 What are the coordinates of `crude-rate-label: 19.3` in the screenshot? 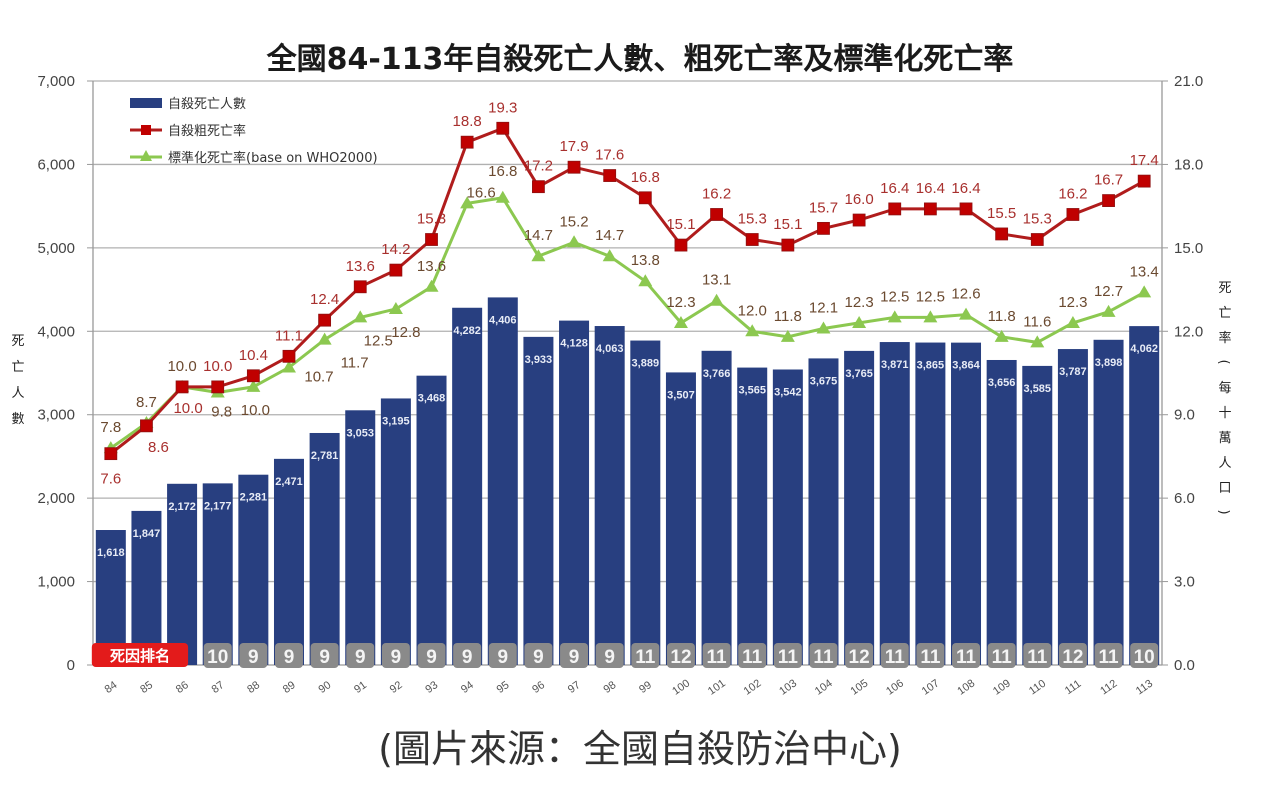 It's located at (502, 107).